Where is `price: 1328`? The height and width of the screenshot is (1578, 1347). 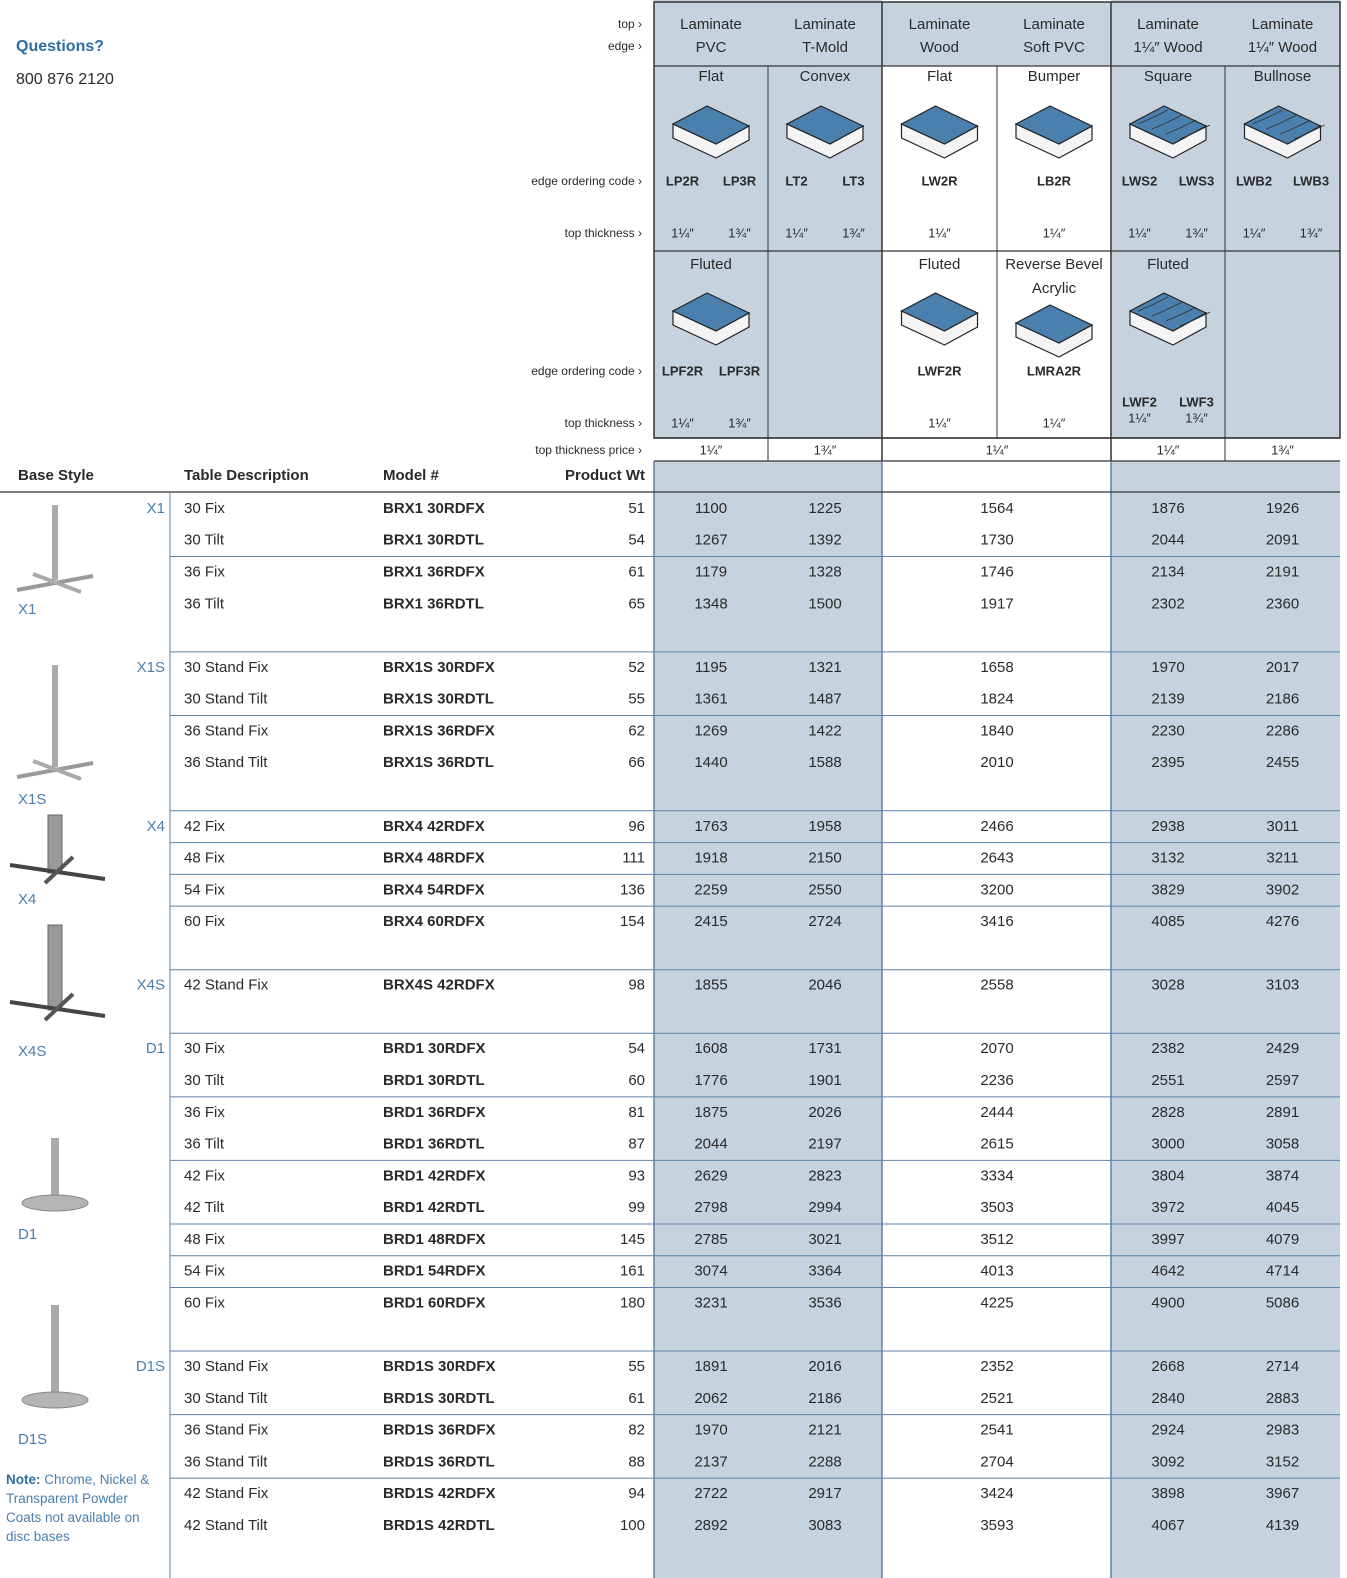 price: 1328 is located at coordinates (824, 572).